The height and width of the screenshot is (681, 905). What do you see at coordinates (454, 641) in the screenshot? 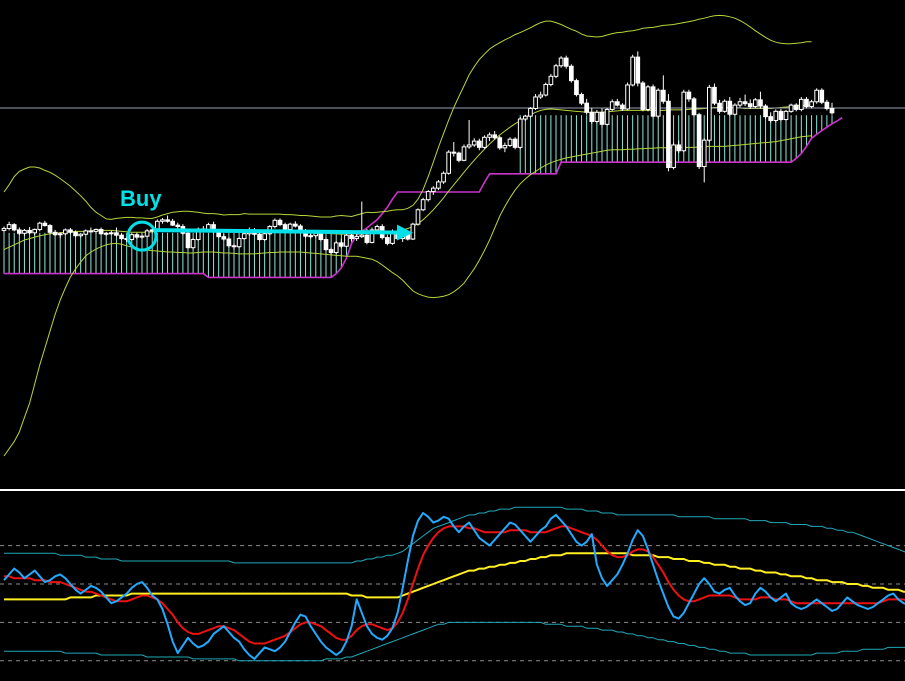
I see `lower-band-line` at bounding box center [454, 641].